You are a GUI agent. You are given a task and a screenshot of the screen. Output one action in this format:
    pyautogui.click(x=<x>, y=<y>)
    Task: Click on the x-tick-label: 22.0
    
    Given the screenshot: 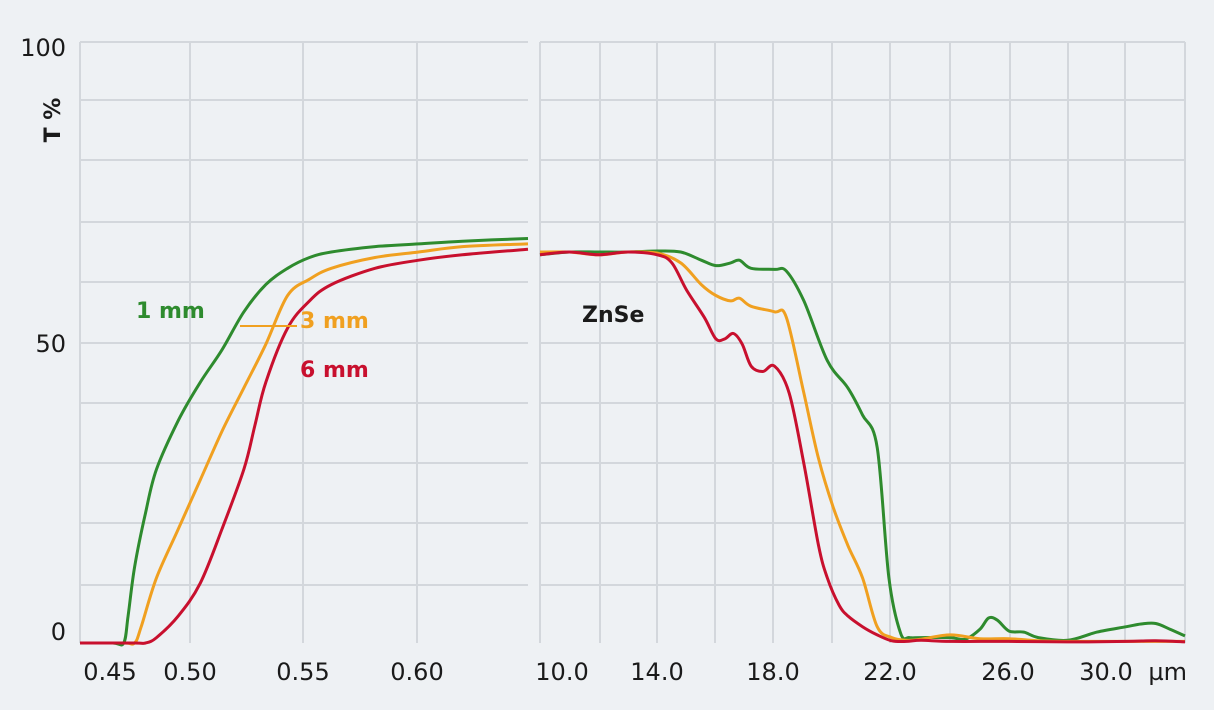 What is the action you would take?
    pyautogui.click(x=889, y=672)
    